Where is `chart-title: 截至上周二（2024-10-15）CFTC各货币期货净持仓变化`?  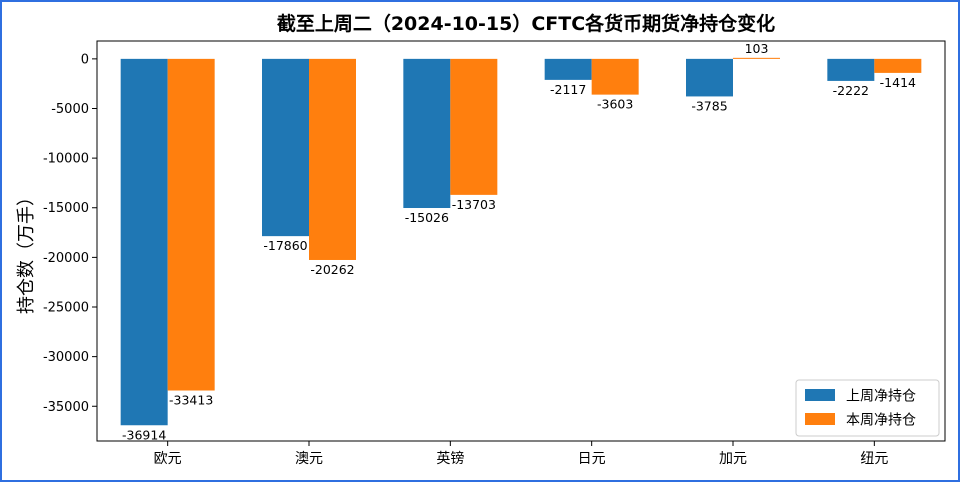
chart-title: 截至上周二（2024-10-15）CFTC各货币期货净持仓变化 is located at coordinates (526, 23).